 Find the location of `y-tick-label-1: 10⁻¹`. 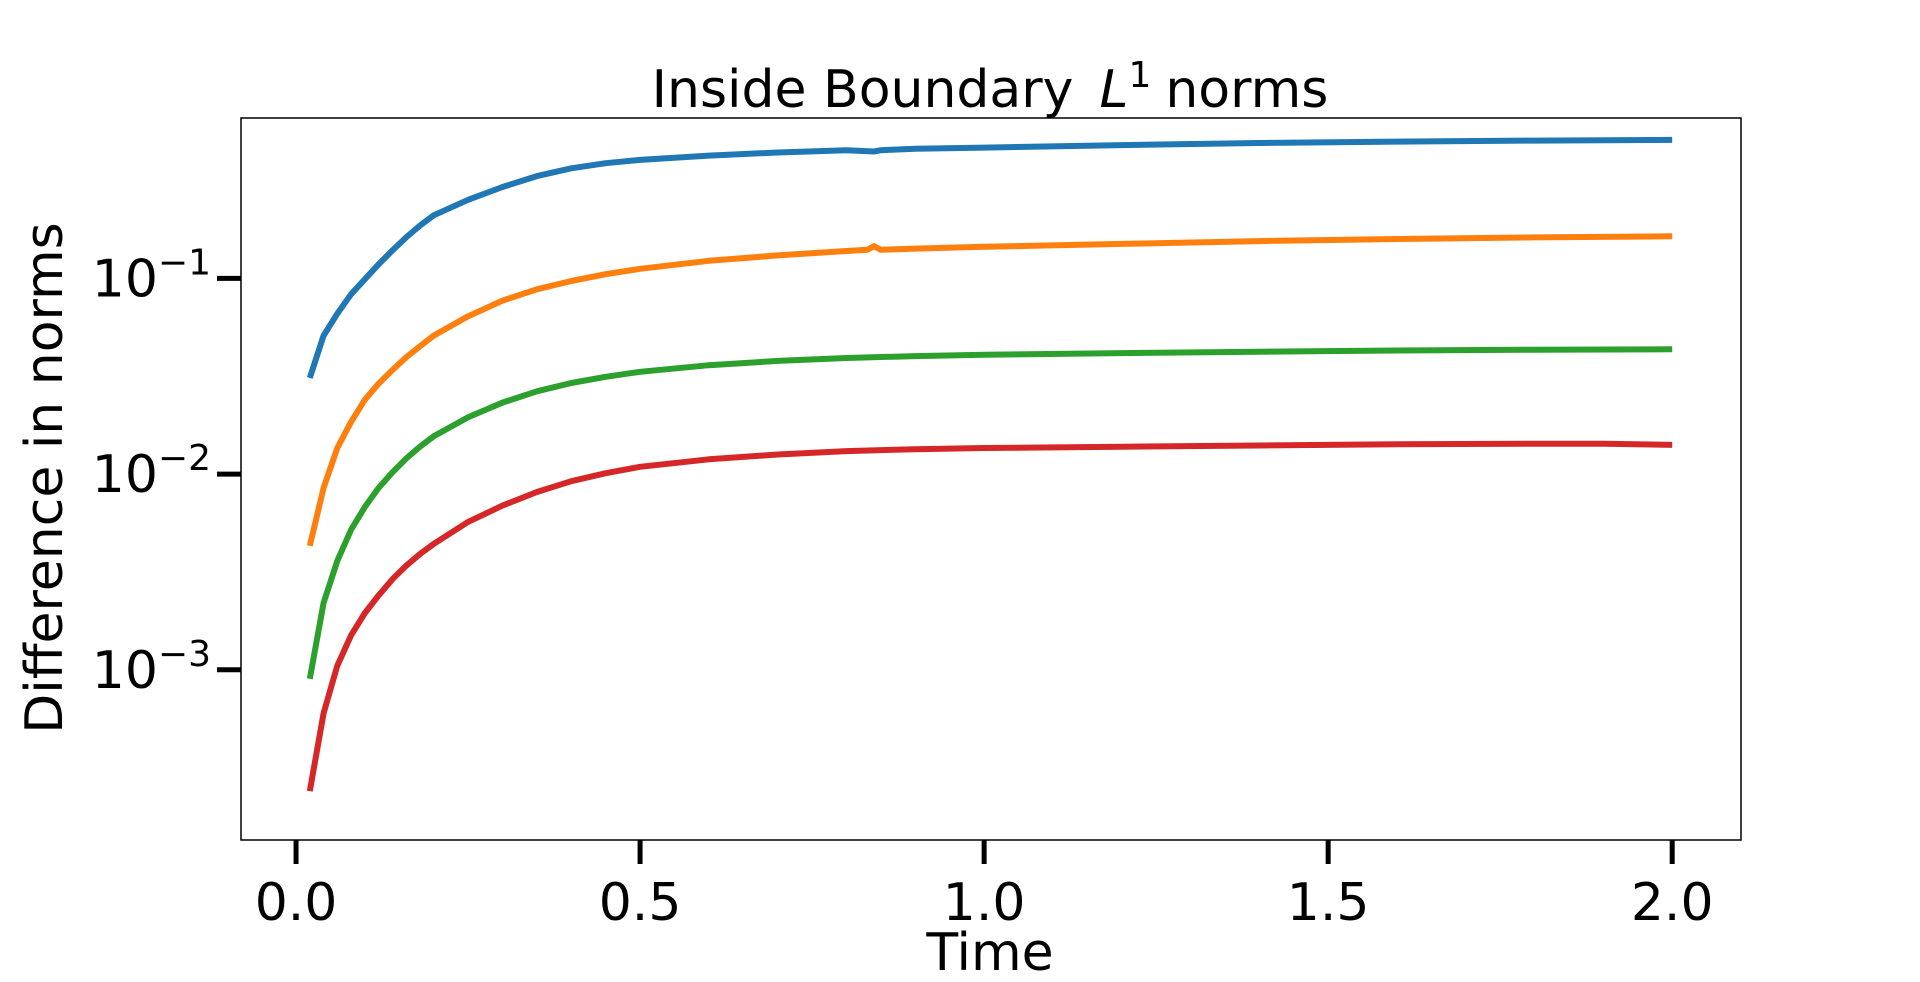

y-tick-label-1: 10⁻¹ is located at coordinates (151, 275).